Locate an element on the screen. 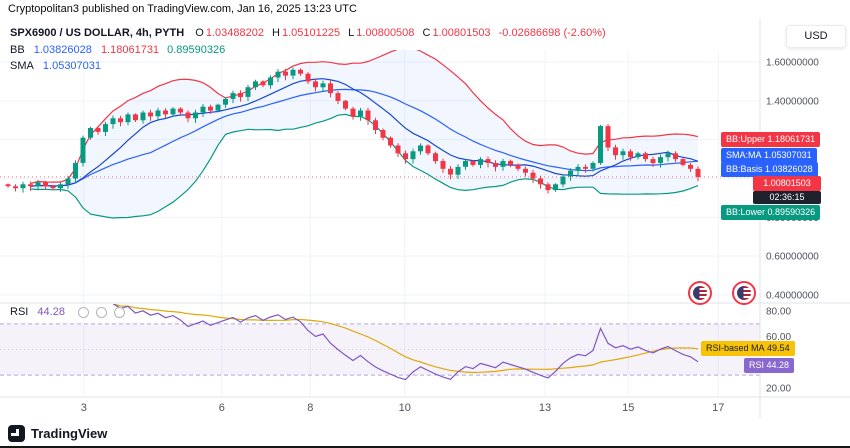 The image size is (850, 448). bb-basis-badge-value: 1.03826028 is located at coordinates (789, 169).